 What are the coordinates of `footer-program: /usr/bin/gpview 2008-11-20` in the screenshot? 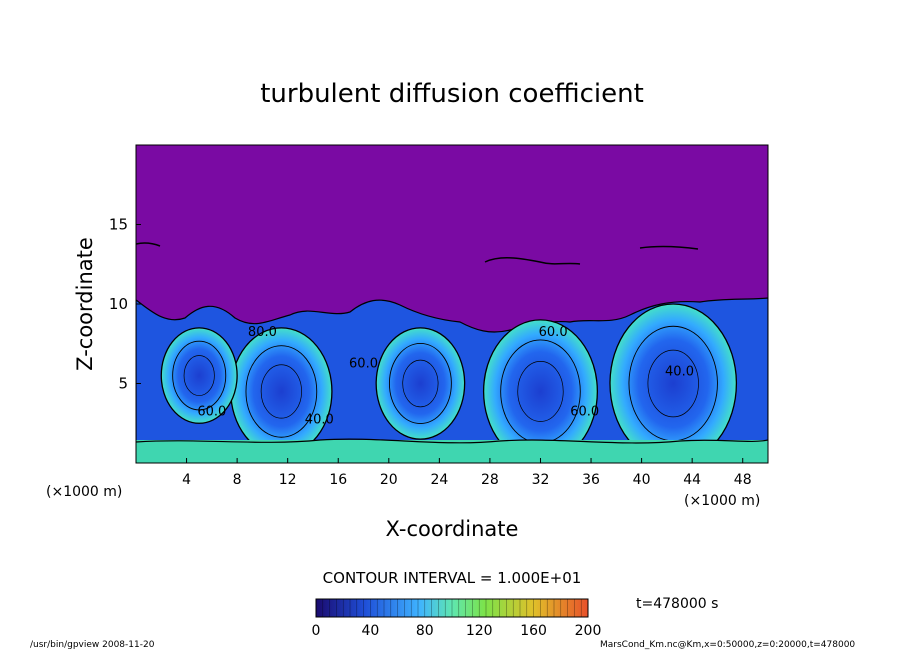 It's located at (92, 645).